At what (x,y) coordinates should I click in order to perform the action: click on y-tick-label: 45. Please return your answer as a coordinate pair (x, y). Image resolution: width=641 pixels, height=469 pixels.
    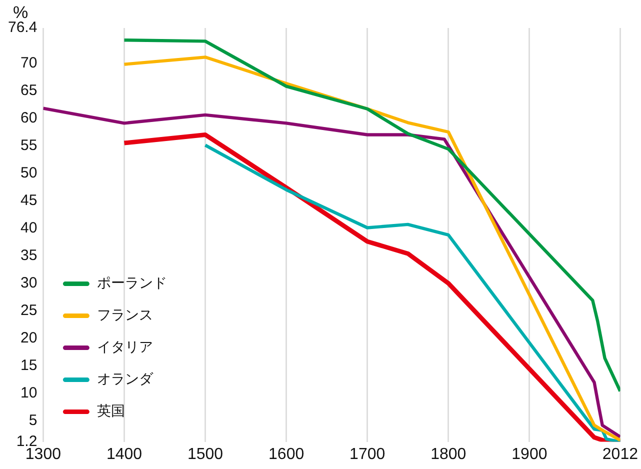
    Looking at the image, I should click on (29, 200).